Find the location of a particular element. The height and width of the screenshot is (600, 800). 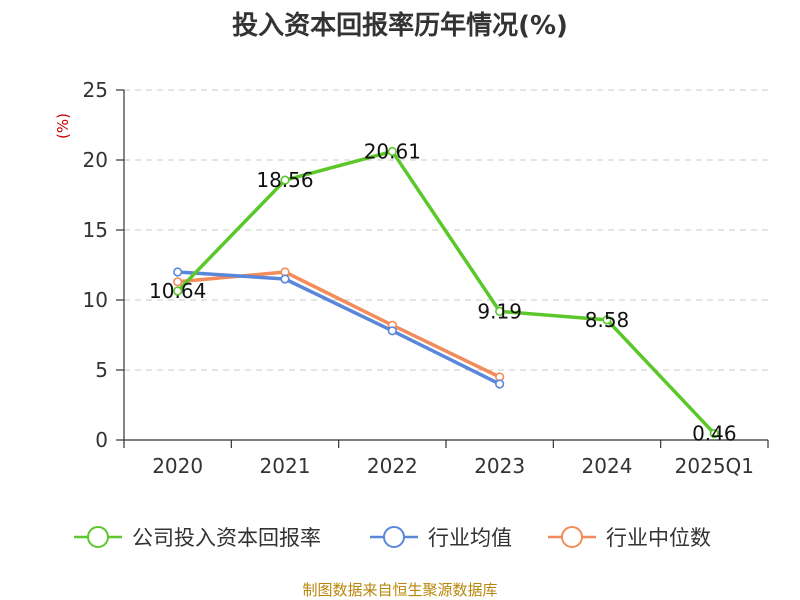

data-label: 18.56 is located at coordinates (284, 180).